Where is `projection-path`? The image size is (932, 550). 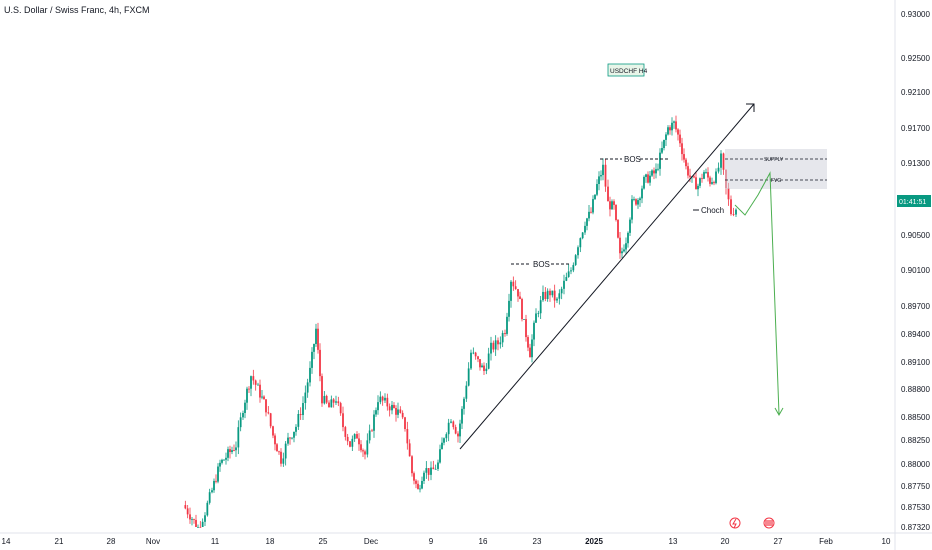 projection-path is located at coordinates (757, 293).